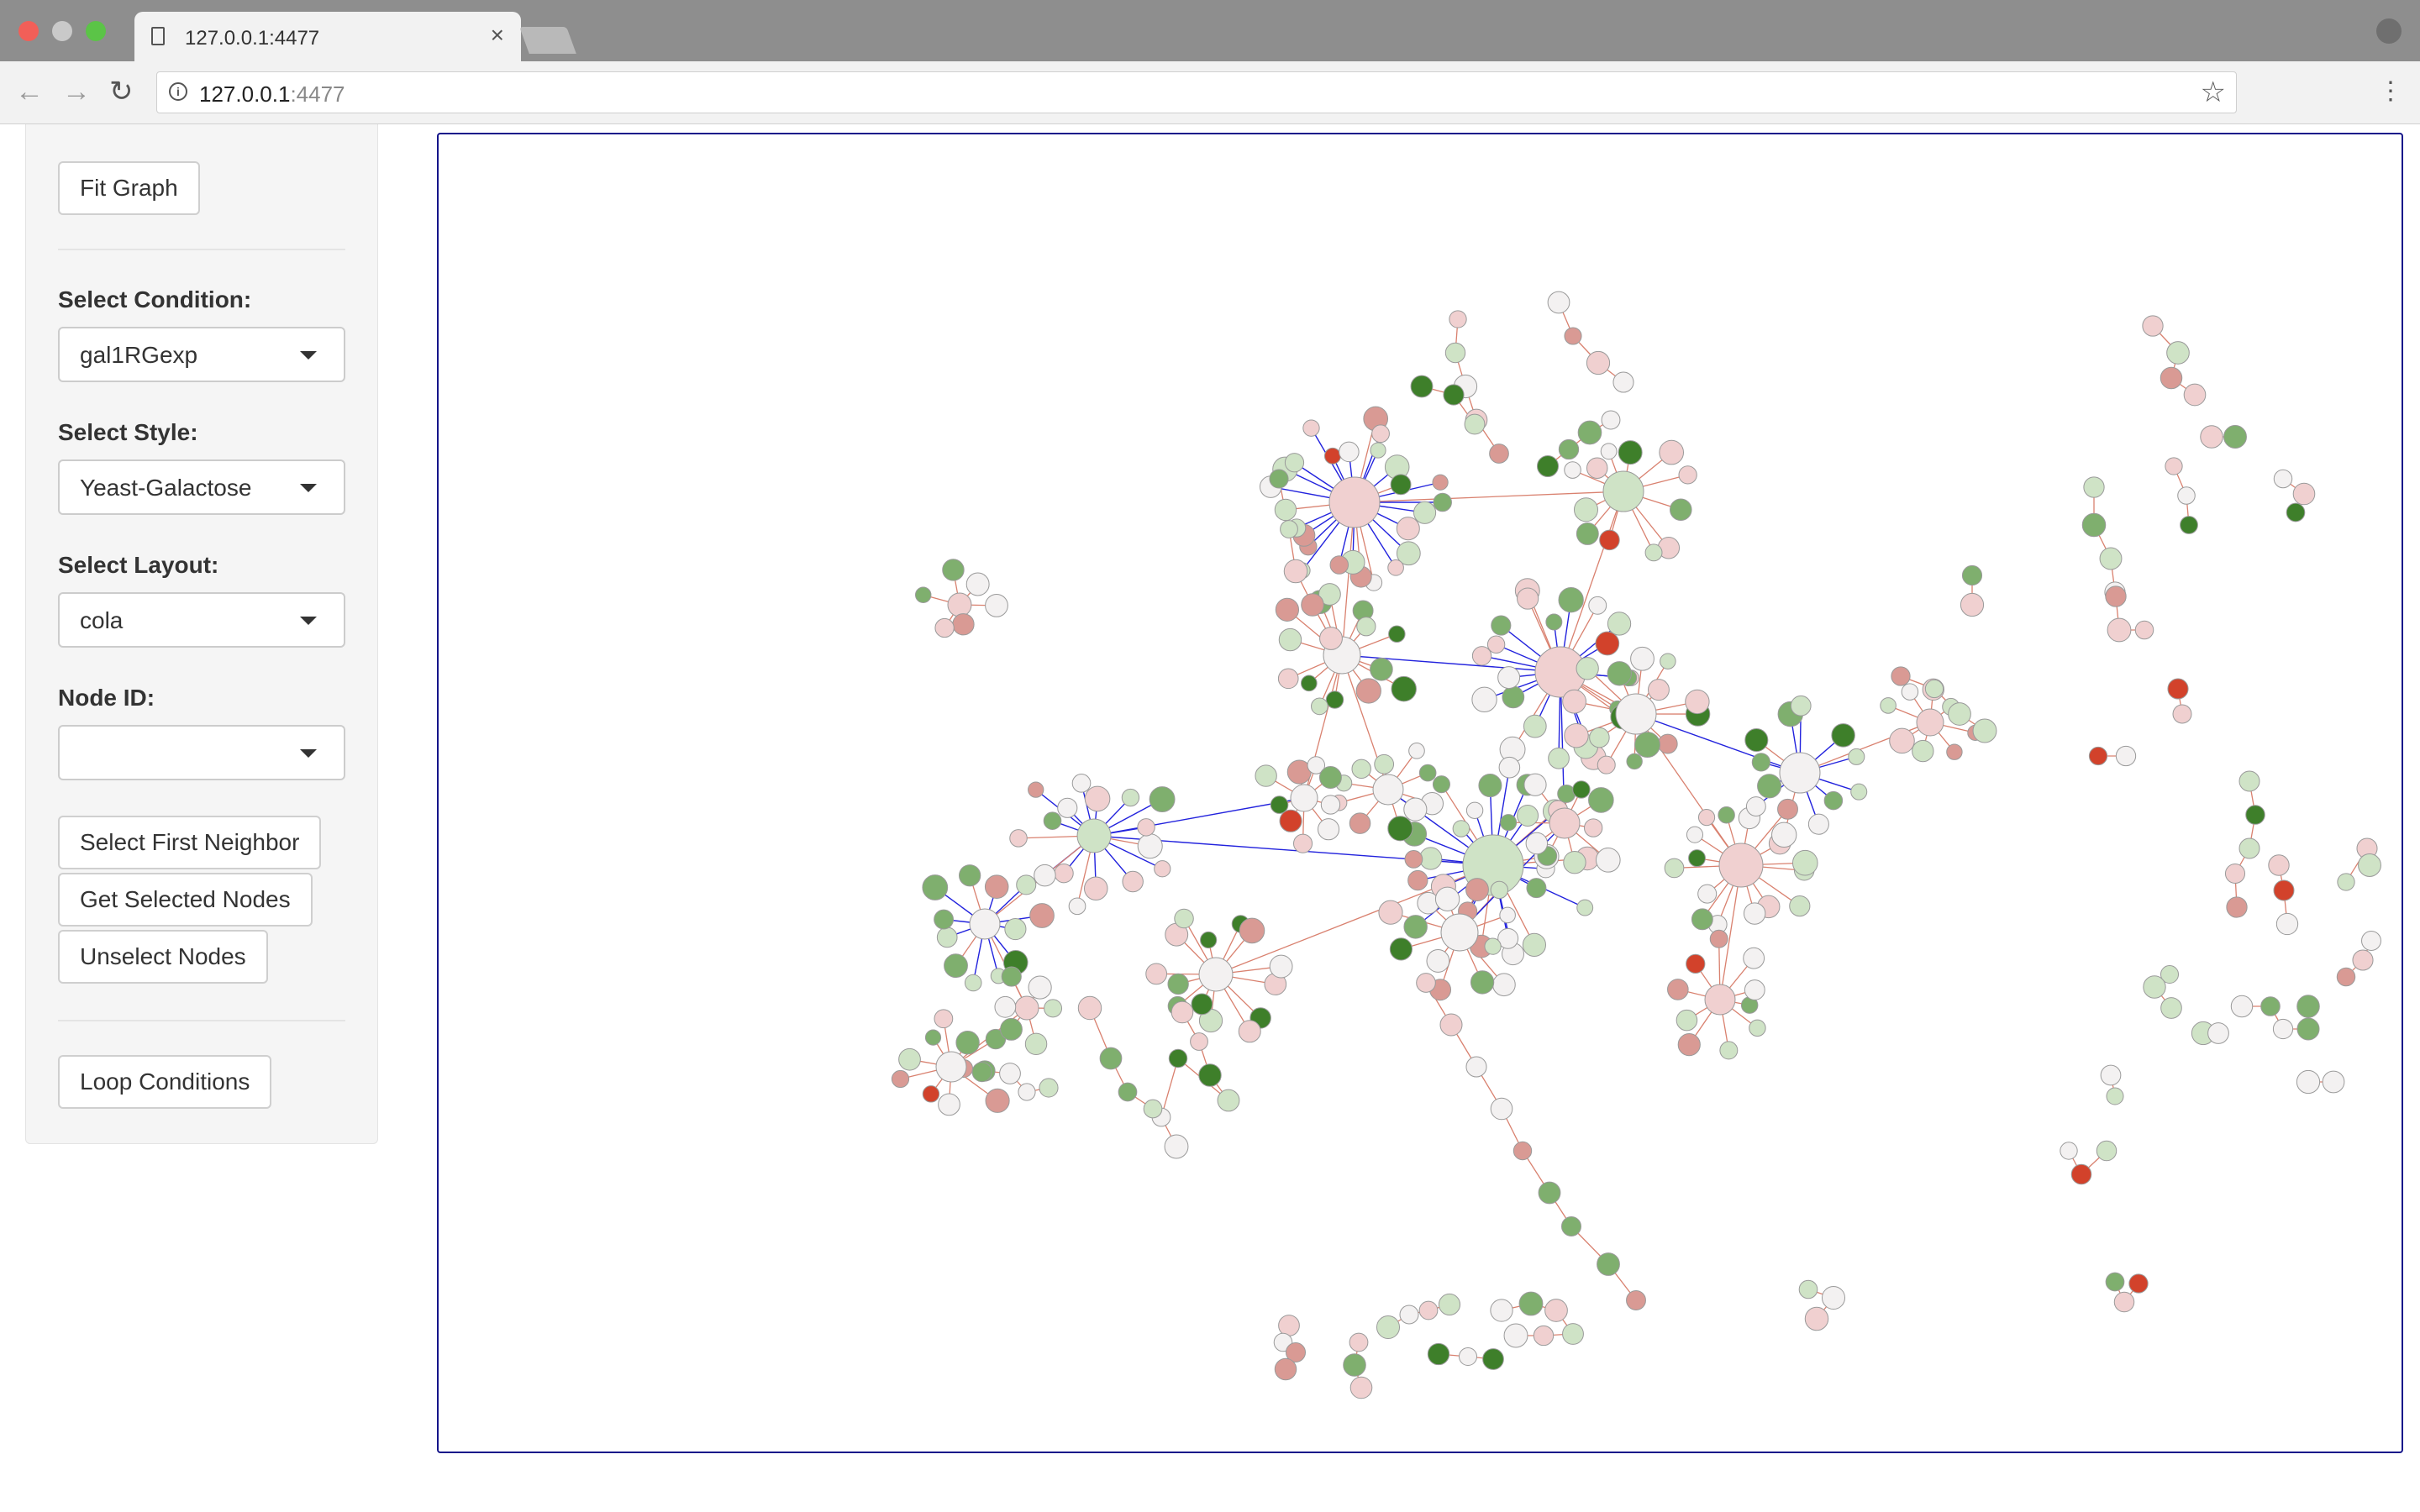 The width and height of the screenshot is (2420, 1512). What do you see at coordinates (185, 900) in the screenshot?
I see `get-selected-nodes-button: Get Selected Nodes` at bounding box center [185, 900].